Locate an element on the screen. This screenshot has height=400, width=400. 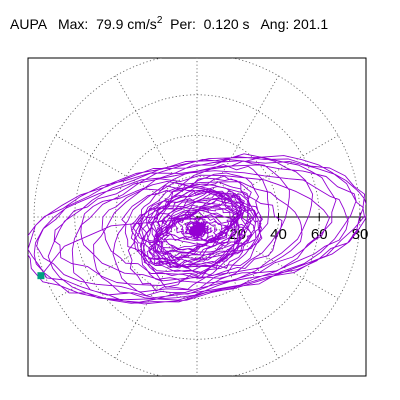
station-code: AUPA is located at coordinates (28, 24).